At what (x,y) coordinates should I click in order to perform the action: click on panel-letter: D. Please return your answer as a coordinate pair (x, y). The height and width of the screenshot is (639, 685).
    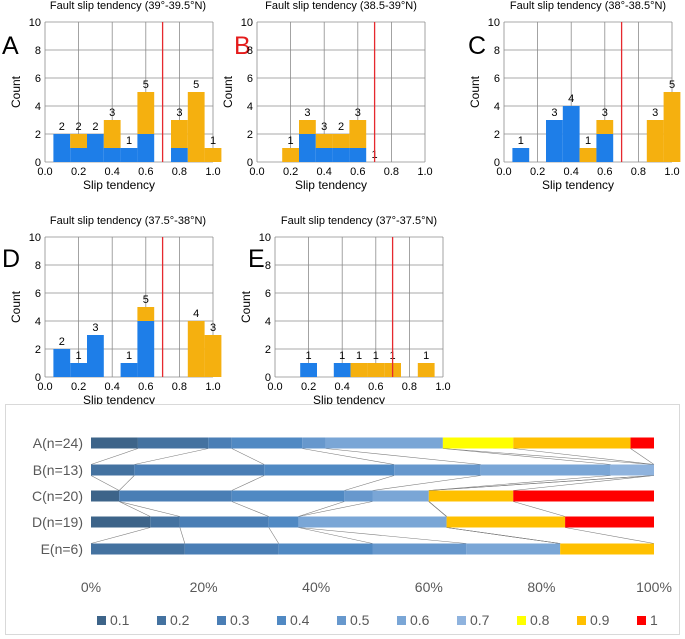
    Looking at the image, I should click on (11, 259).